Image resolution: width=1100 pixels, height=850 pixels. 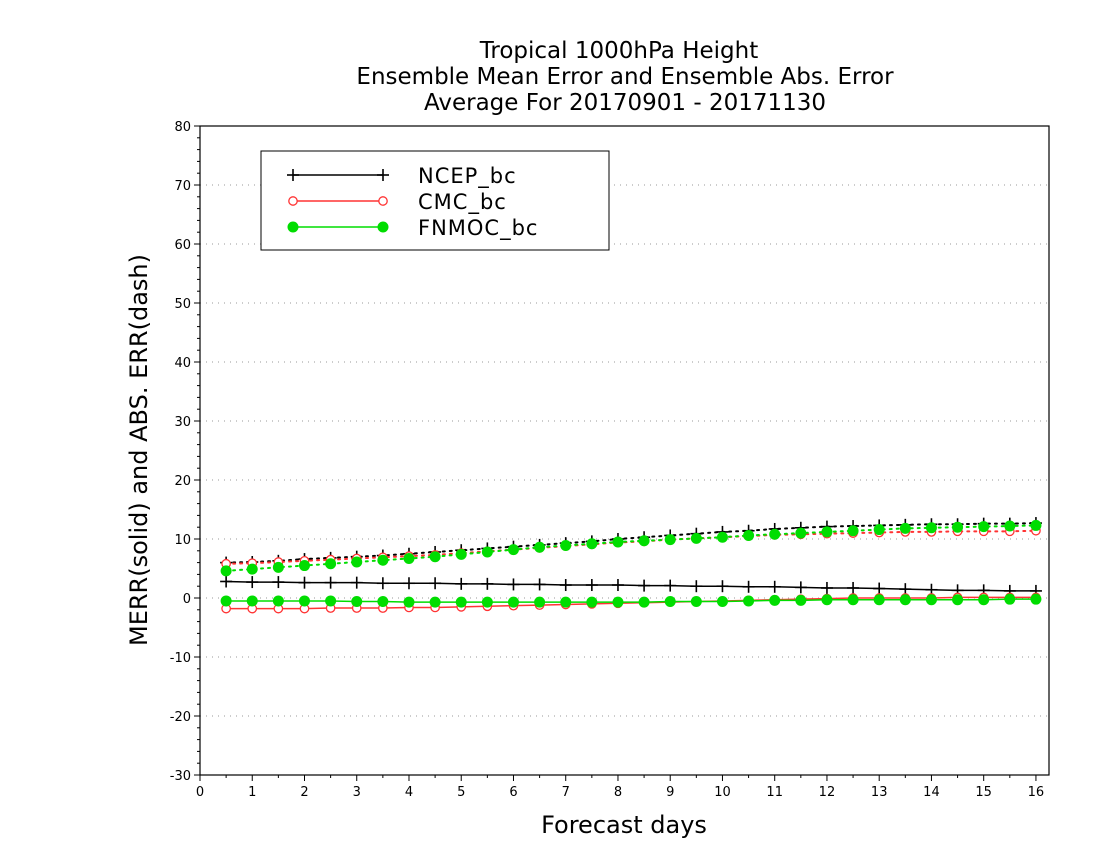 What do you see at coordinates (722, 792) in the screenshot?
I see `x-tick-label: 10` at bounding box center [722, 792].